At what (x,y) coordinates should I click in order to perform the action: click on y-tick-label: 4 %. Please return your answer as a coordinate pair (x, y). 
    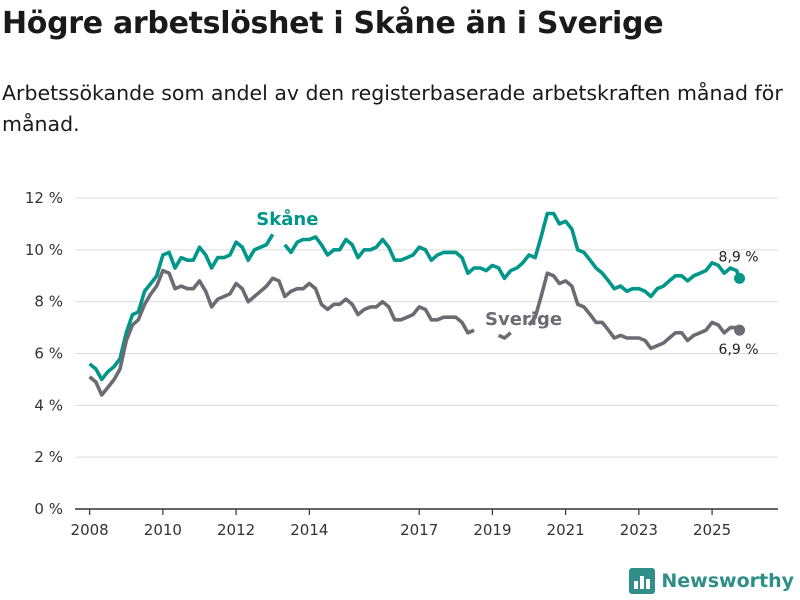
    Looking at the image, I should click on (48, 405).